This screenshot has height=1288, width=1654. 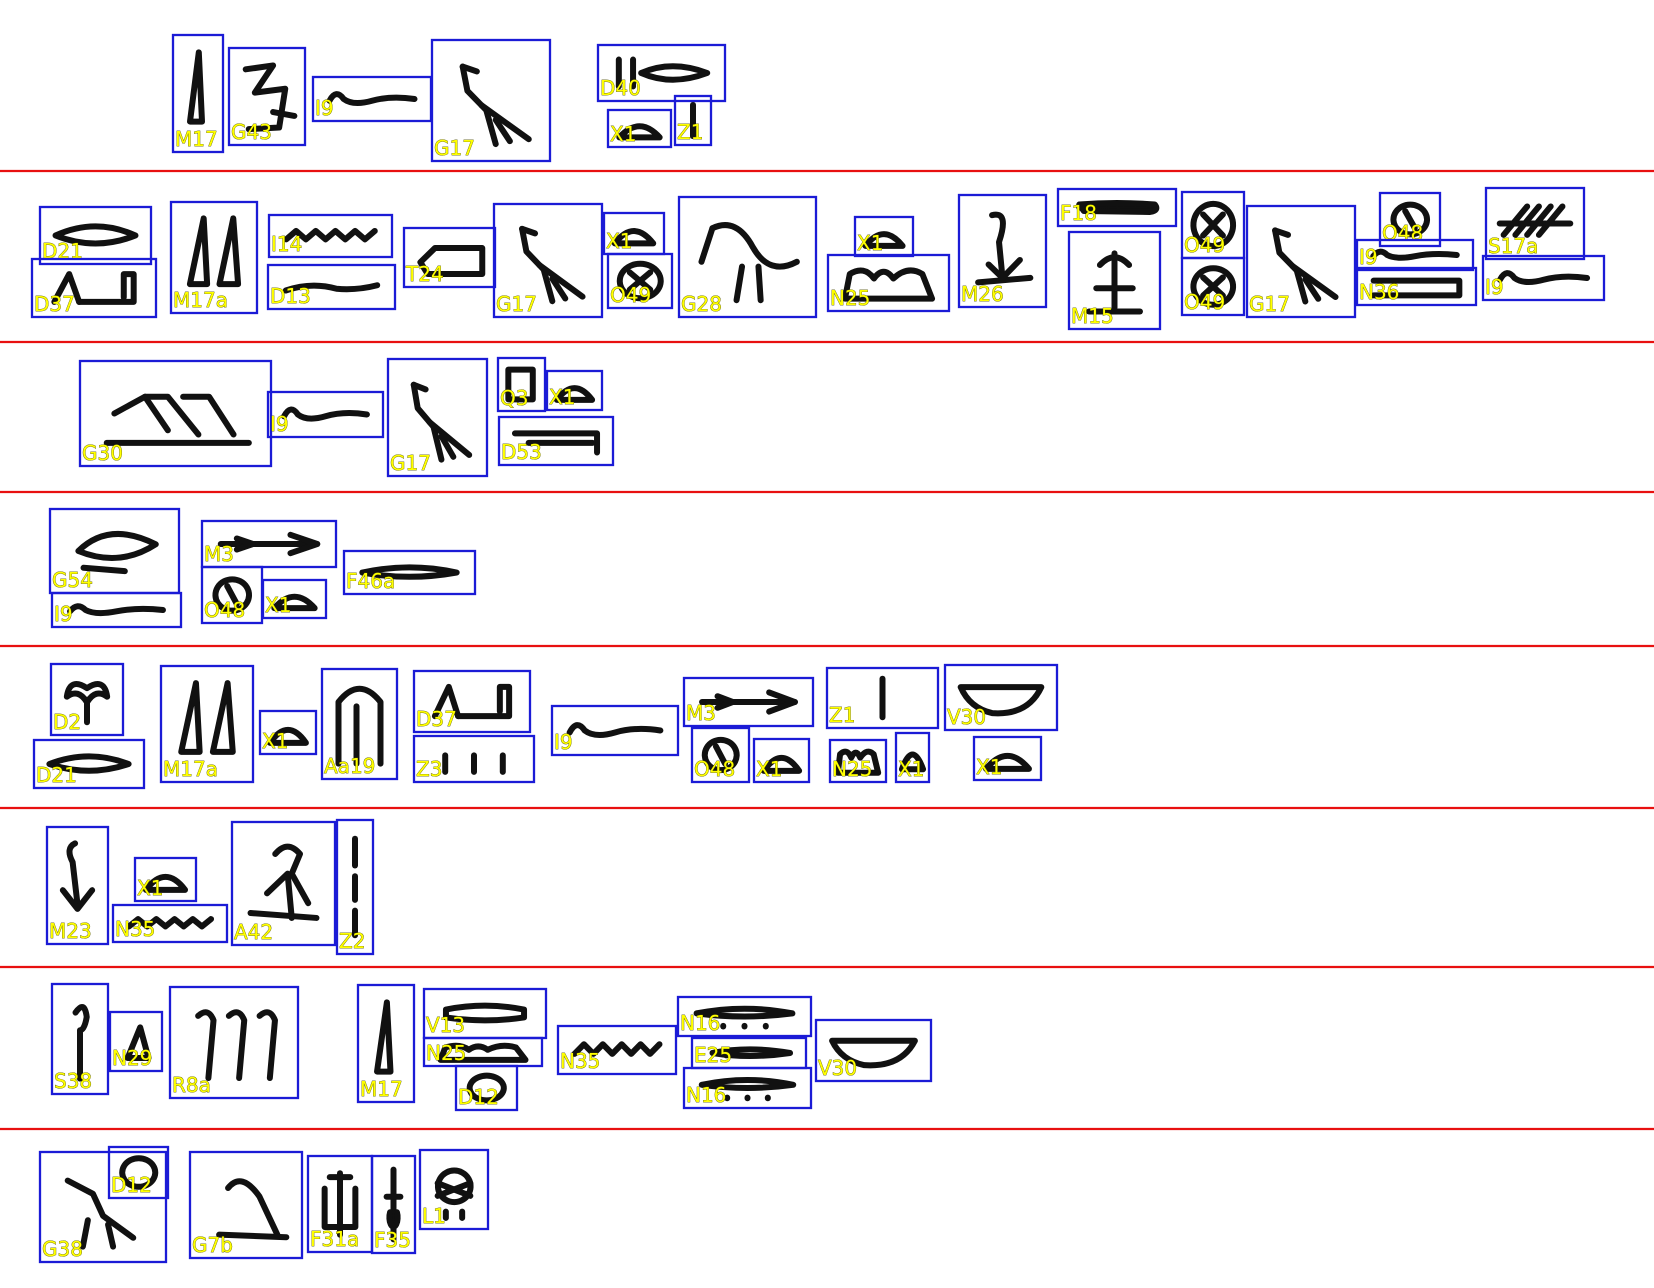 What do you see at coordinates (246, 1205) in the screenshot?
I see `glyph-g7b-box` at bounding box center [246, 1205].